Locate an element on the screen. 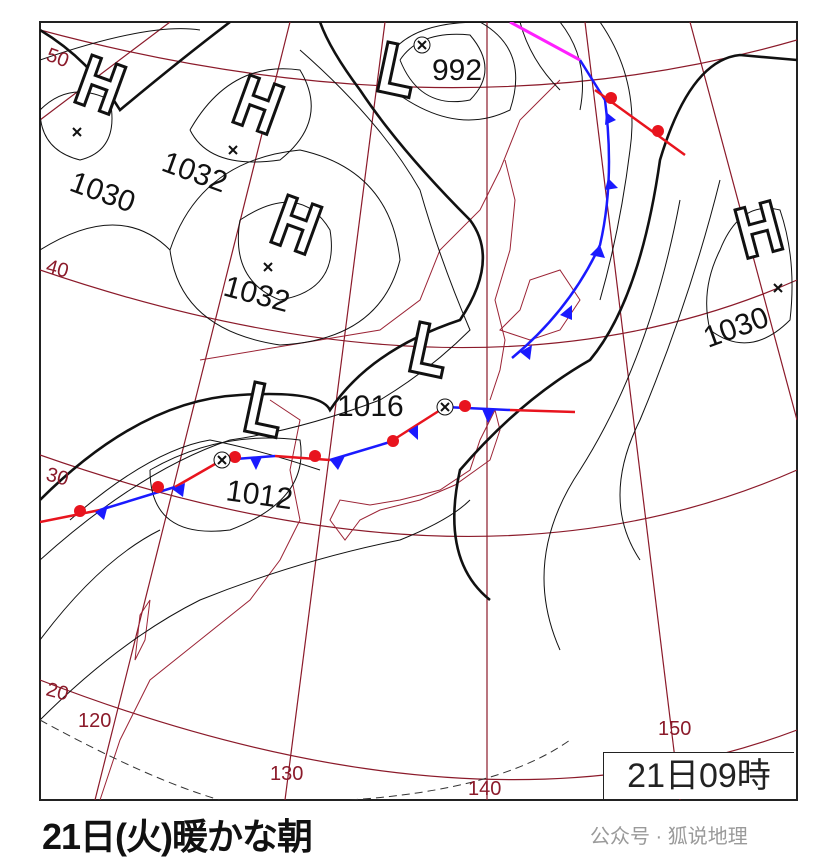  svg-text: 1016 is located at coordinates (370, 406).